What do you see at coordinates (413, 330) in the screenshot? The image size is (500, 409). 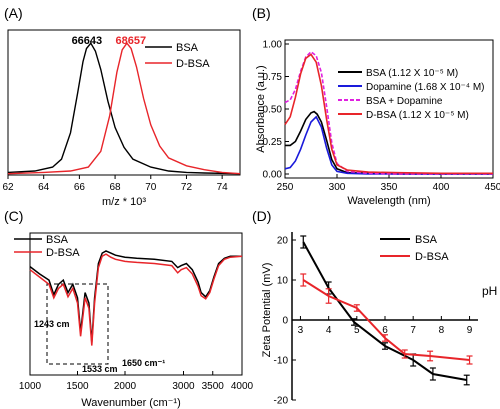 I see `x-tick-label: 7` at bounding box center [413, 330].